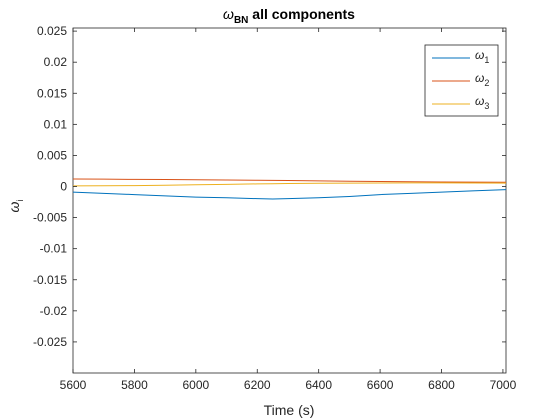  What do you see at coordinates (56, 62) in the screenshot?
I see `y-tick-label: 0.02` at bounding box center [56, 62].